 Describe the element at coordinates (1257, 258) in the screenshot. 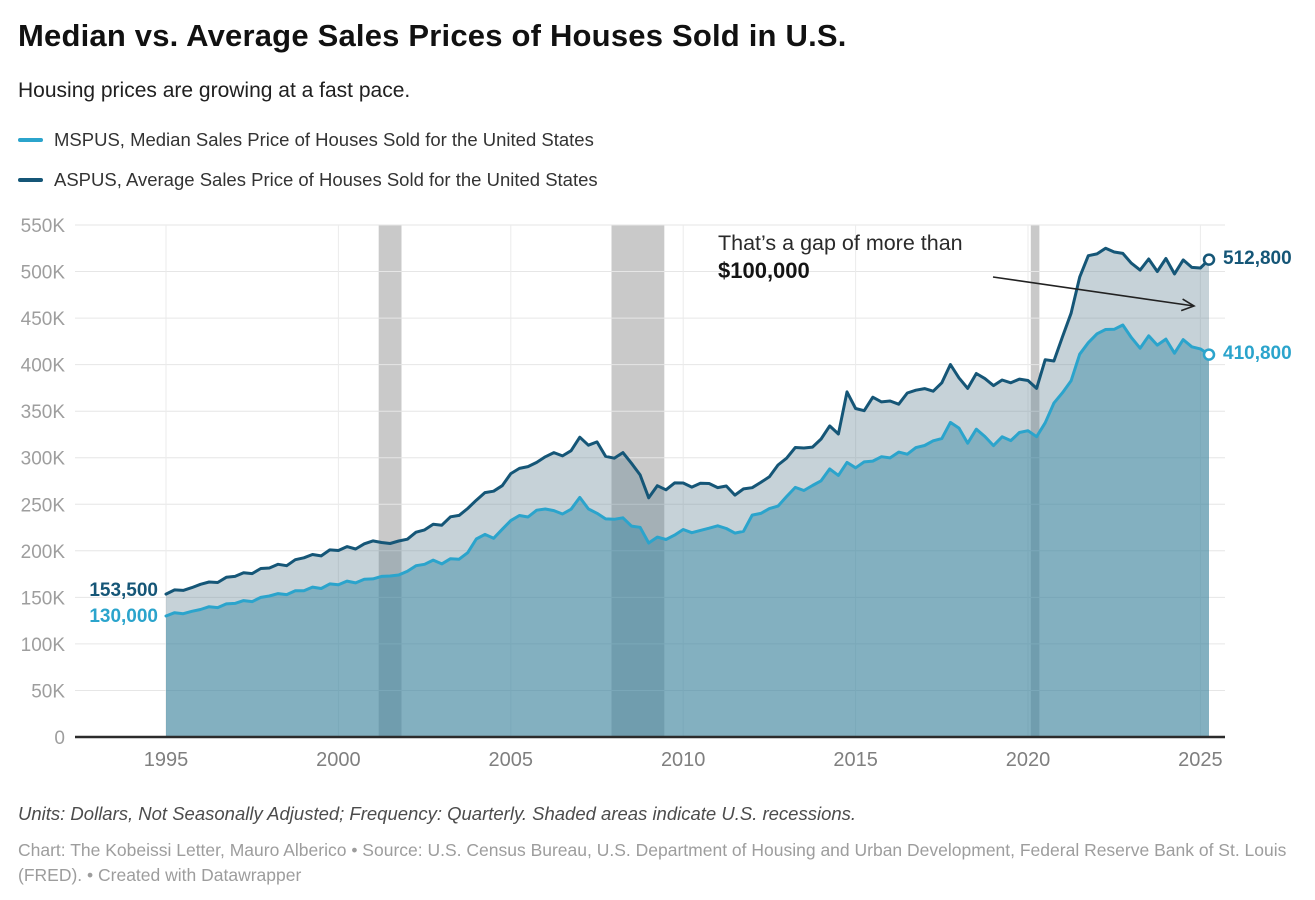

I see `value-label-end-average: 512,800` at that location.